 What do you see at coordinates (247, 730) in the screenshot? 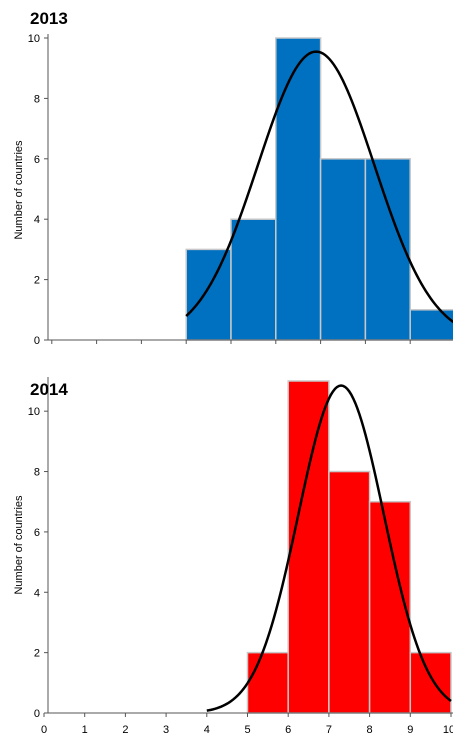
I see `x-tick-label: 5` at bounding box center [247, 730].